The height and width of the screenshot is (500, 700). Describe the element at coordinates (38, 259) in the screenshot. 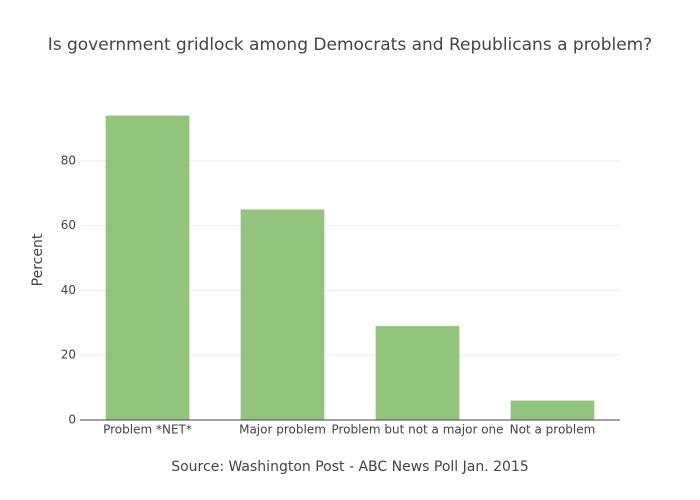

I see `y-axis-title: Percent` at that location.